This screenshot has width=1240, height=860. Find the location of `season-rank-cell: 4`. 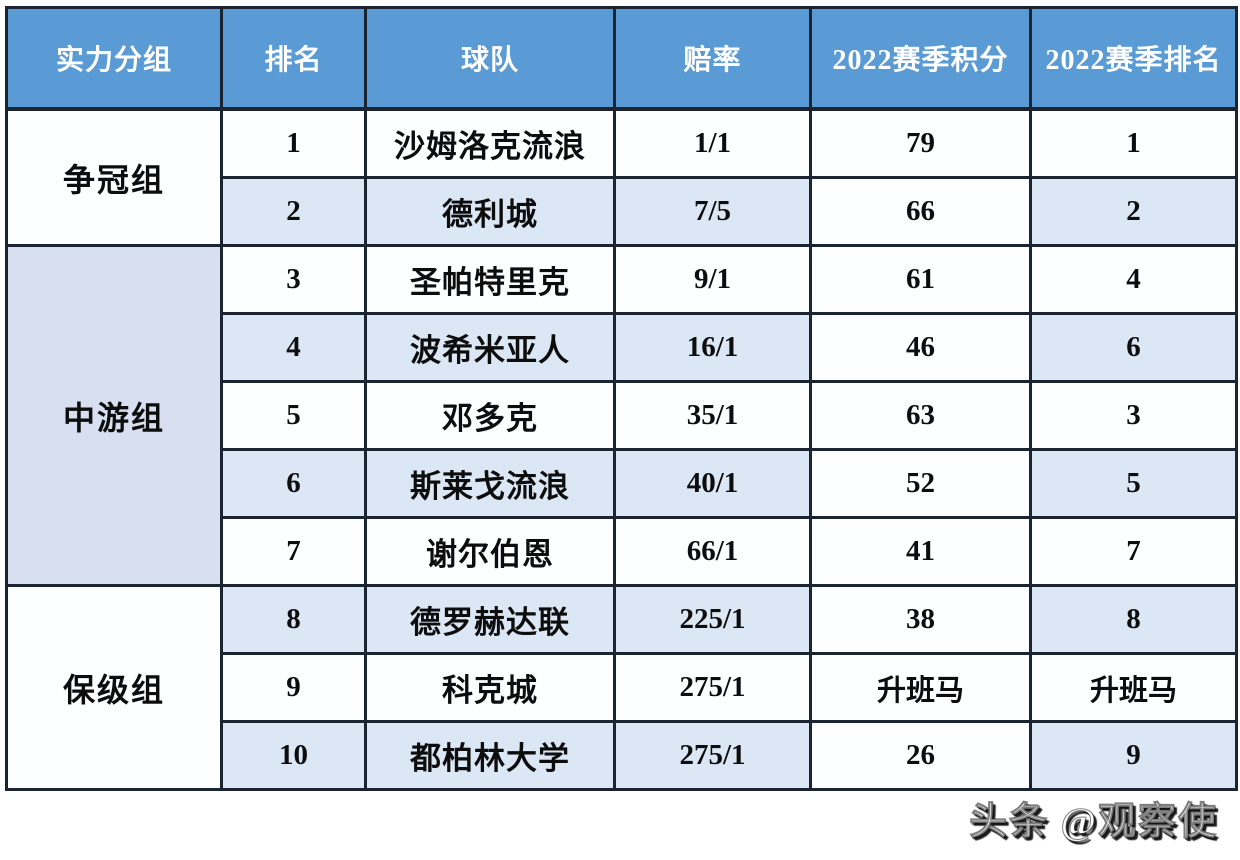

season-rank-cell: 4 is located at coordinates (1133, 279).